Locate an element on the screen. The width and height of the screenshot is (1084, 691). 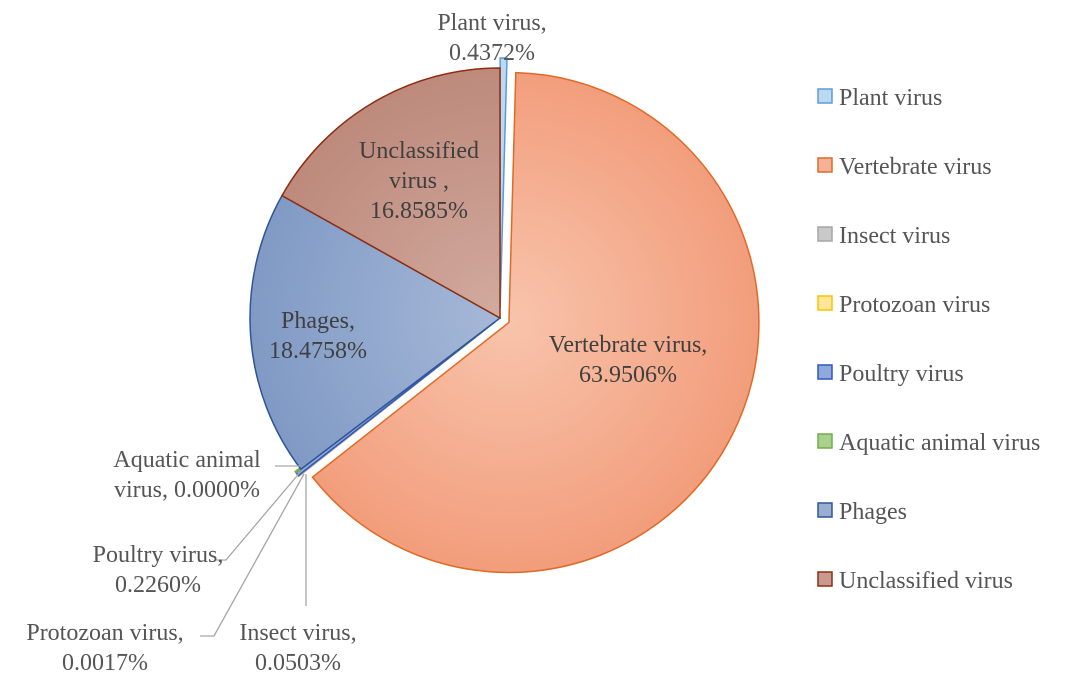
leader-lines is located at coordinates (253, 551).